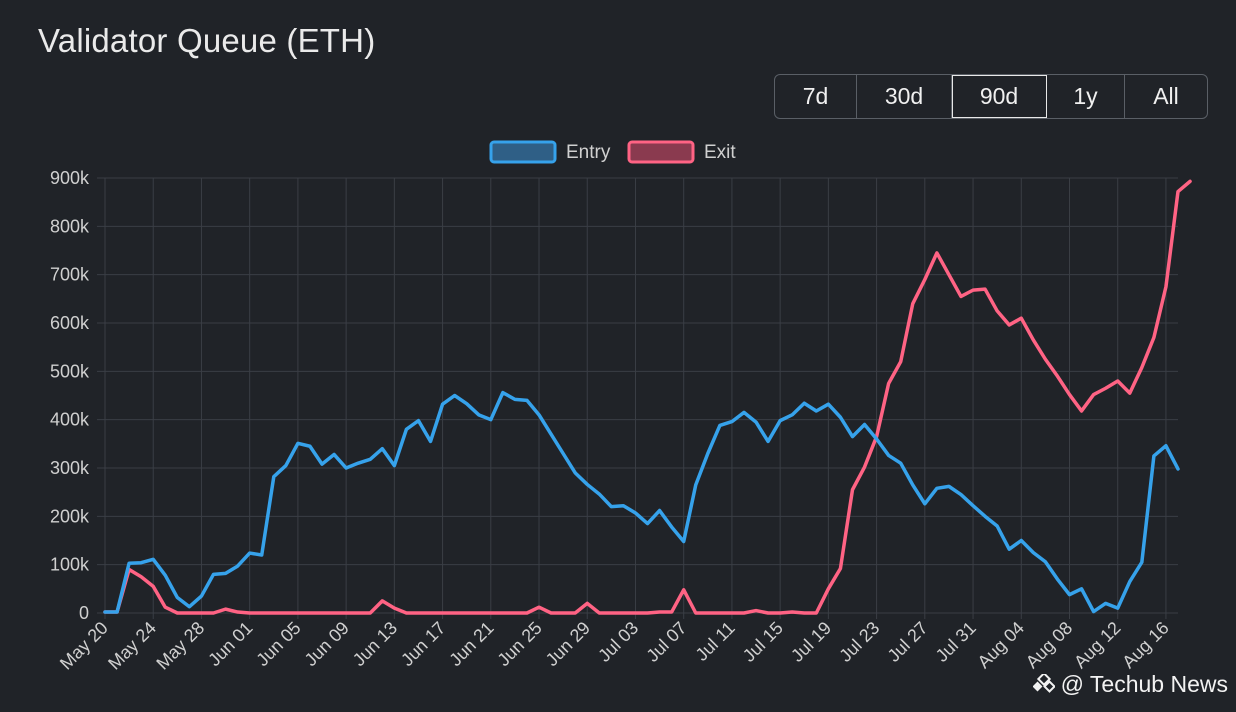 The width and height of the screenshot is (1236, 712). What do you see at coordinates (1049, 645) in the screenshot?
I see `x-tick-label: Aug 08` at bounding box center [1049, 645].